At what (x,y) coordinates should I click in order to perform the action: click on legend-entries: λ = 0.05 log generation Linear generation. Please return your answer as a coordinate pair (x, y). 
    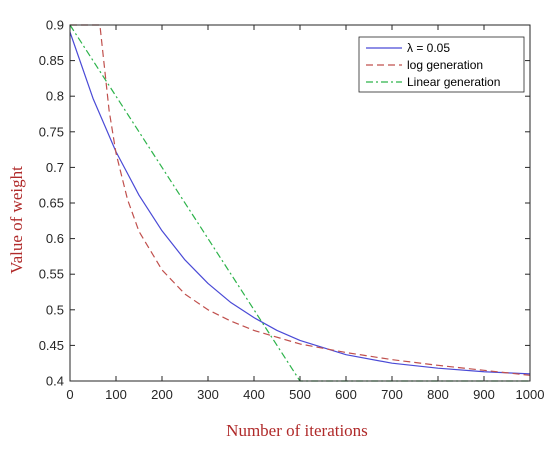
    Looking at the image, I should click on (433, 65).